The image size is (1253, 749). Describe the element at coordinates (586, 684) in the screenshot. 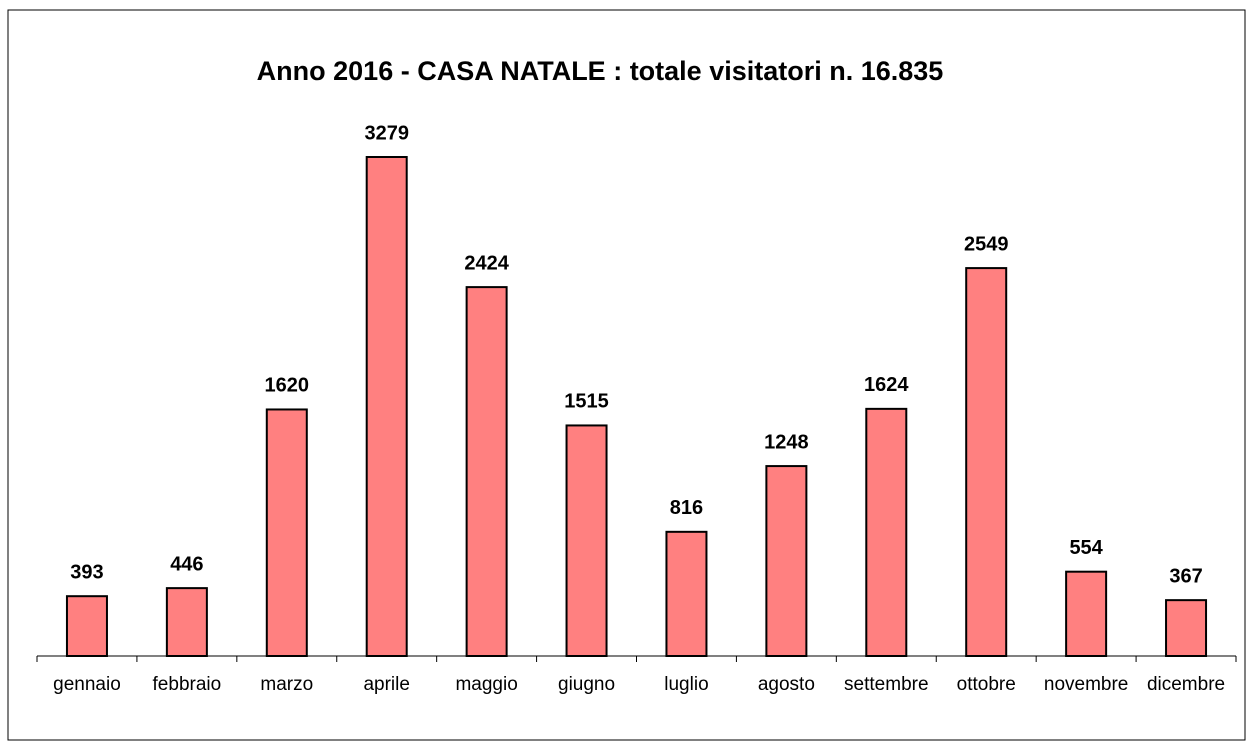

I see `x-tick-label: giugno` at that location.